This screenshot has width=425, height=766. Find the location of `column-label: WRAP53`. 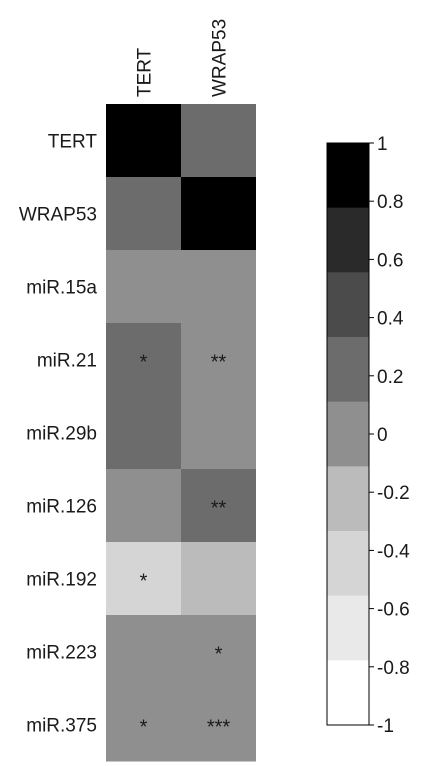

column-label: WRAP53 is located at coordinates (220, 58).